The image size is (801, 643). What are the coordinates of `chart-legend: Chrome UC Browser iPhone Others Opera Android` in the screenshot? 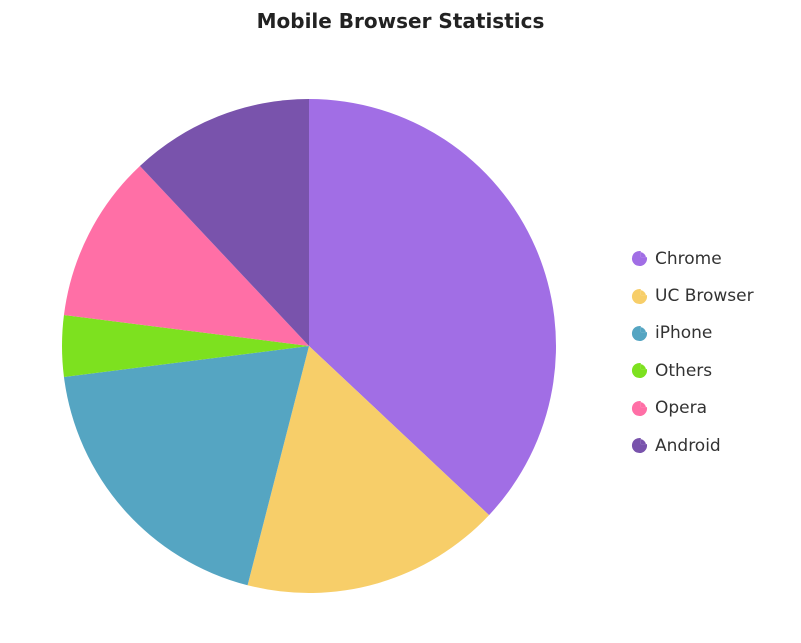 It's located at (692, 352).